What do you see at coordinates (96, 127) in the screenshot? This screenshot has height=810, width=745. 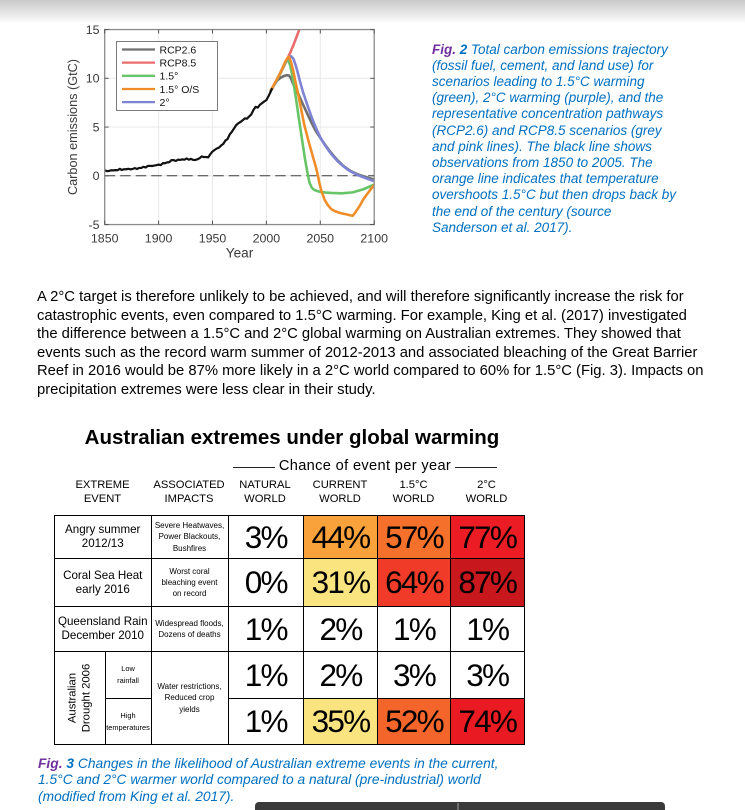 I see `svg-text: 5` at bounding box center [96, 127].